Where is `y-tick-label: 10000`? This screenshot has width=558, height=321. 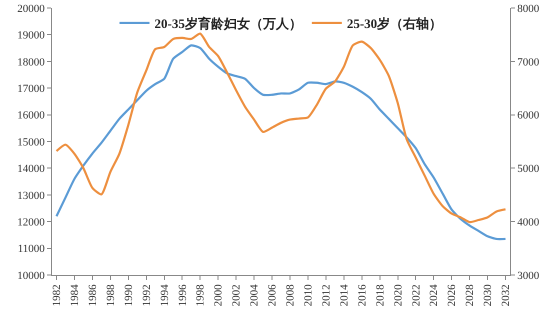 y-tick-label: 10000 is located at coordinates (31, 276).